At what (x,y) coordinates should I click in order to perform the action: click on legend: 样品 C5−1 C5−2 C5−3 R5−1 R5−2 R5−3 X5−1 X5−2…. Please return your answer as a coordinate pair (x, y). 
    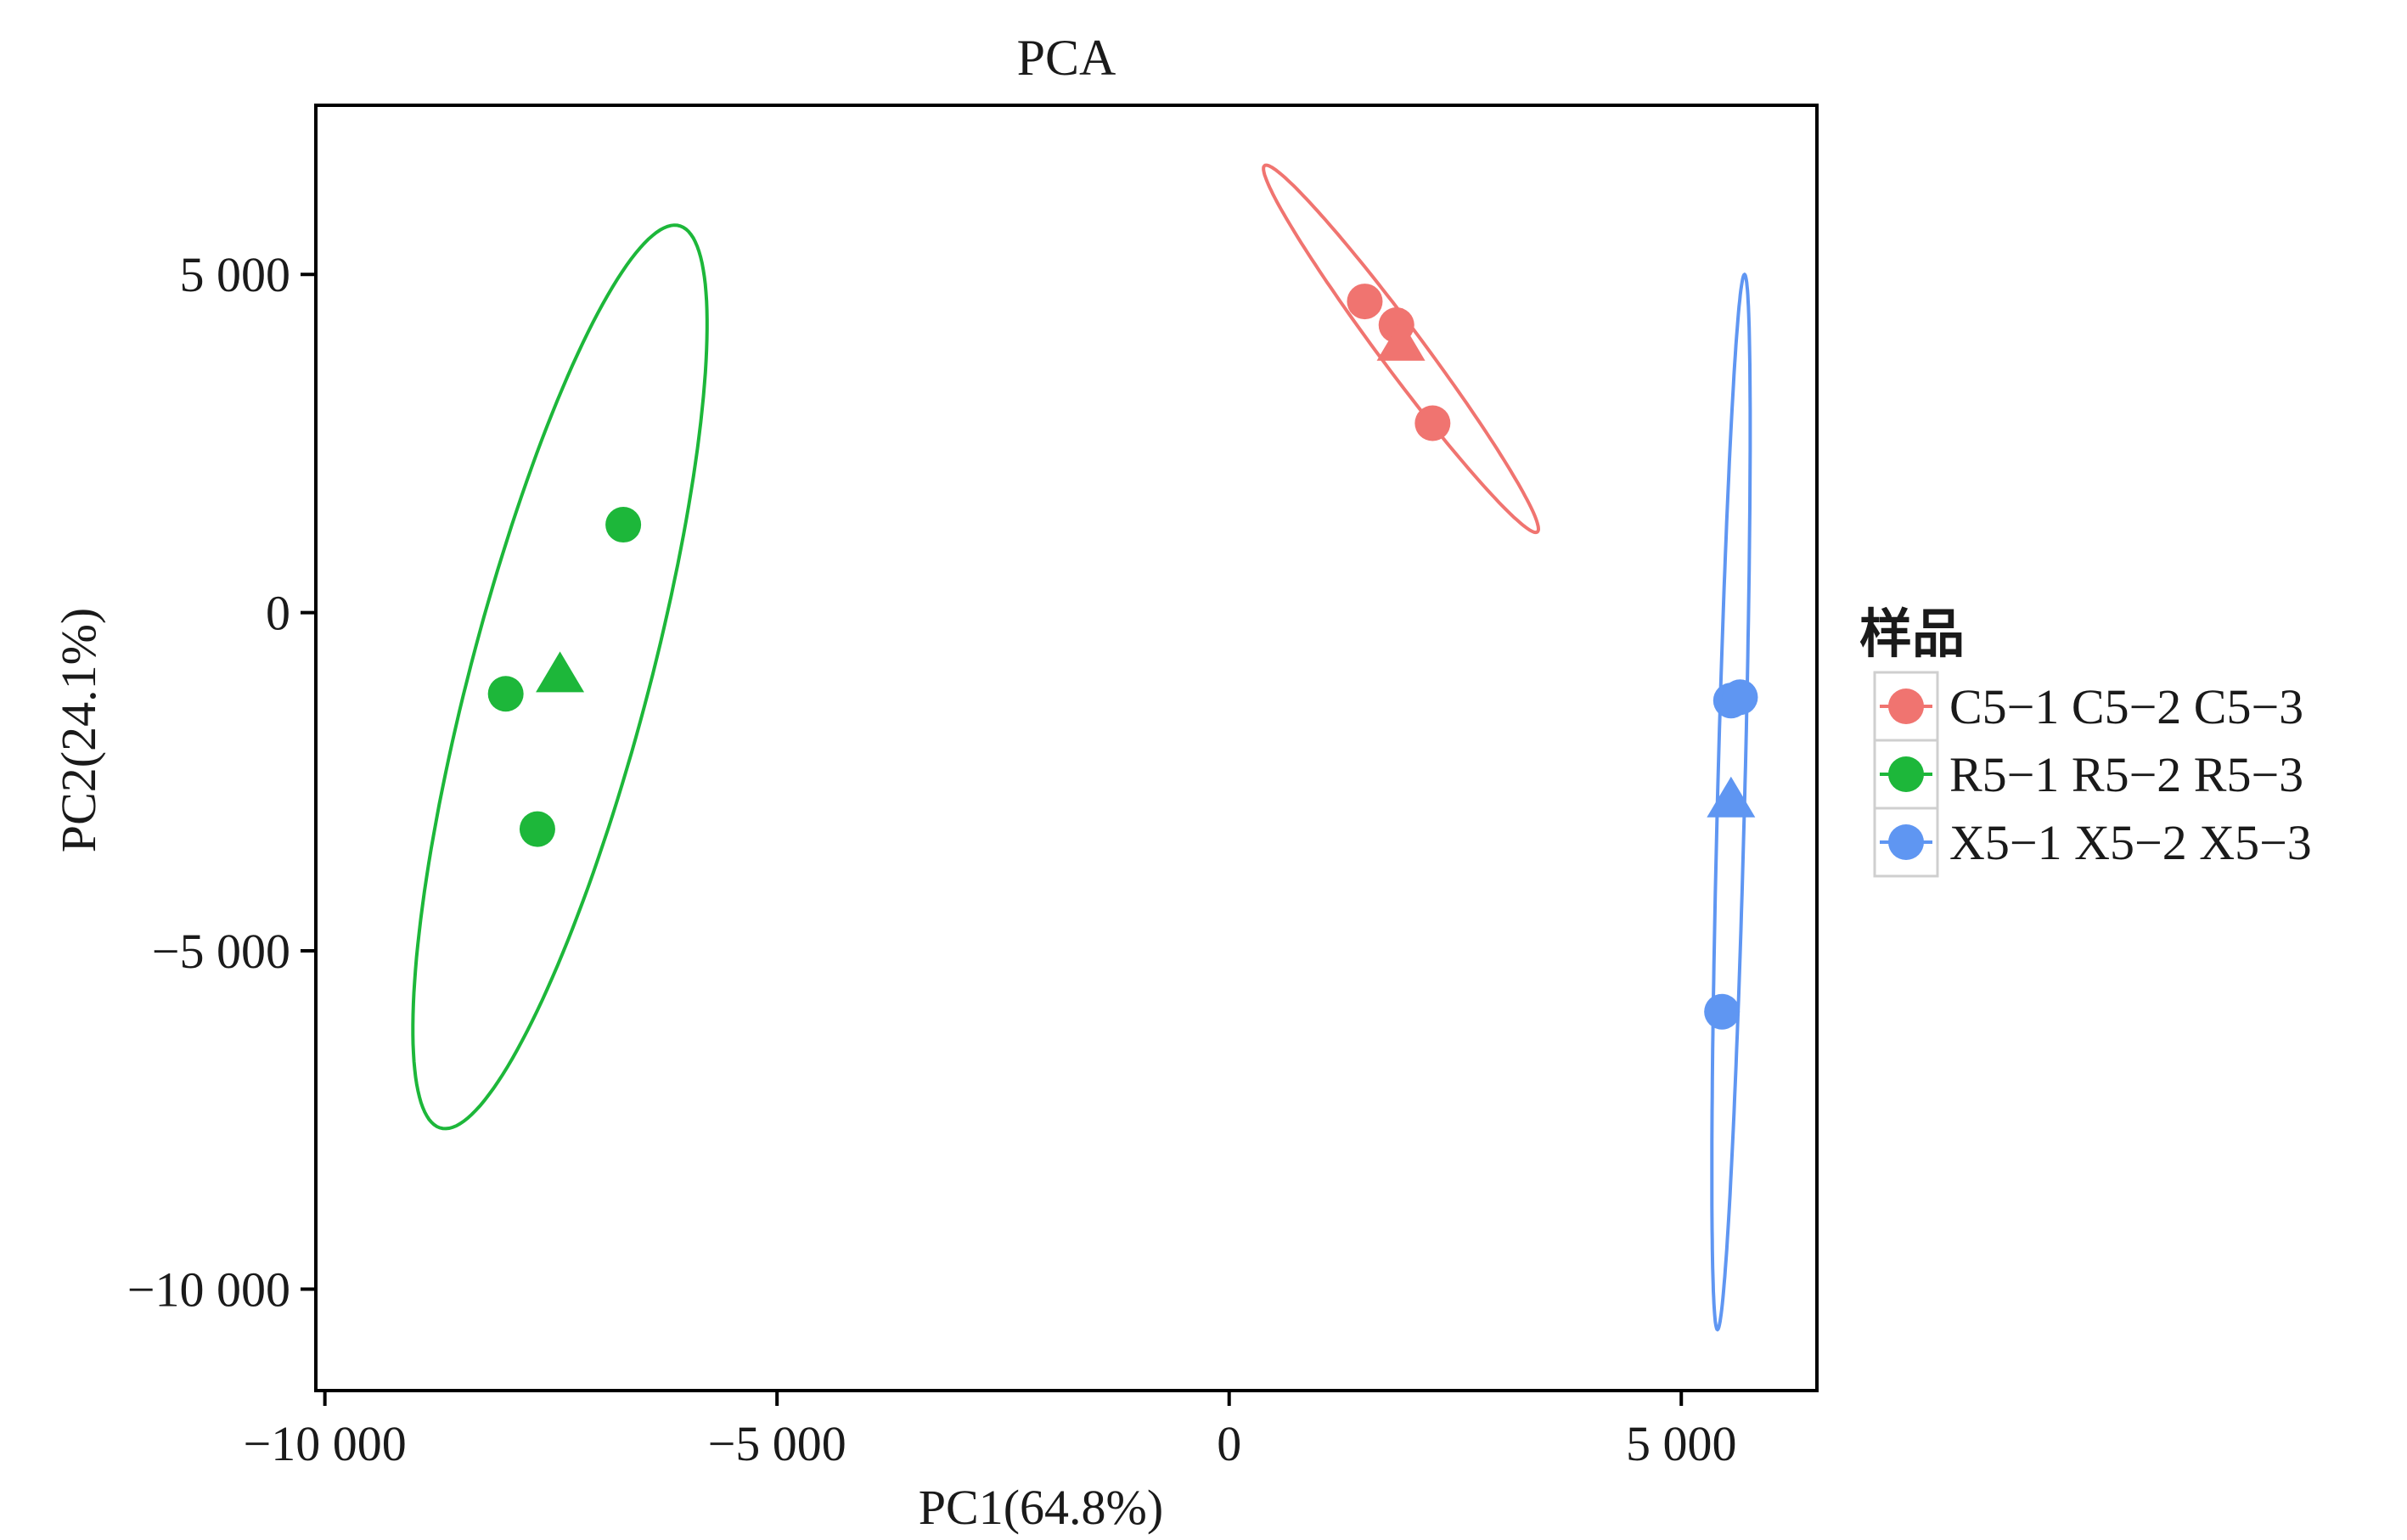
    Looking at the image, I should click on (2085, 740).